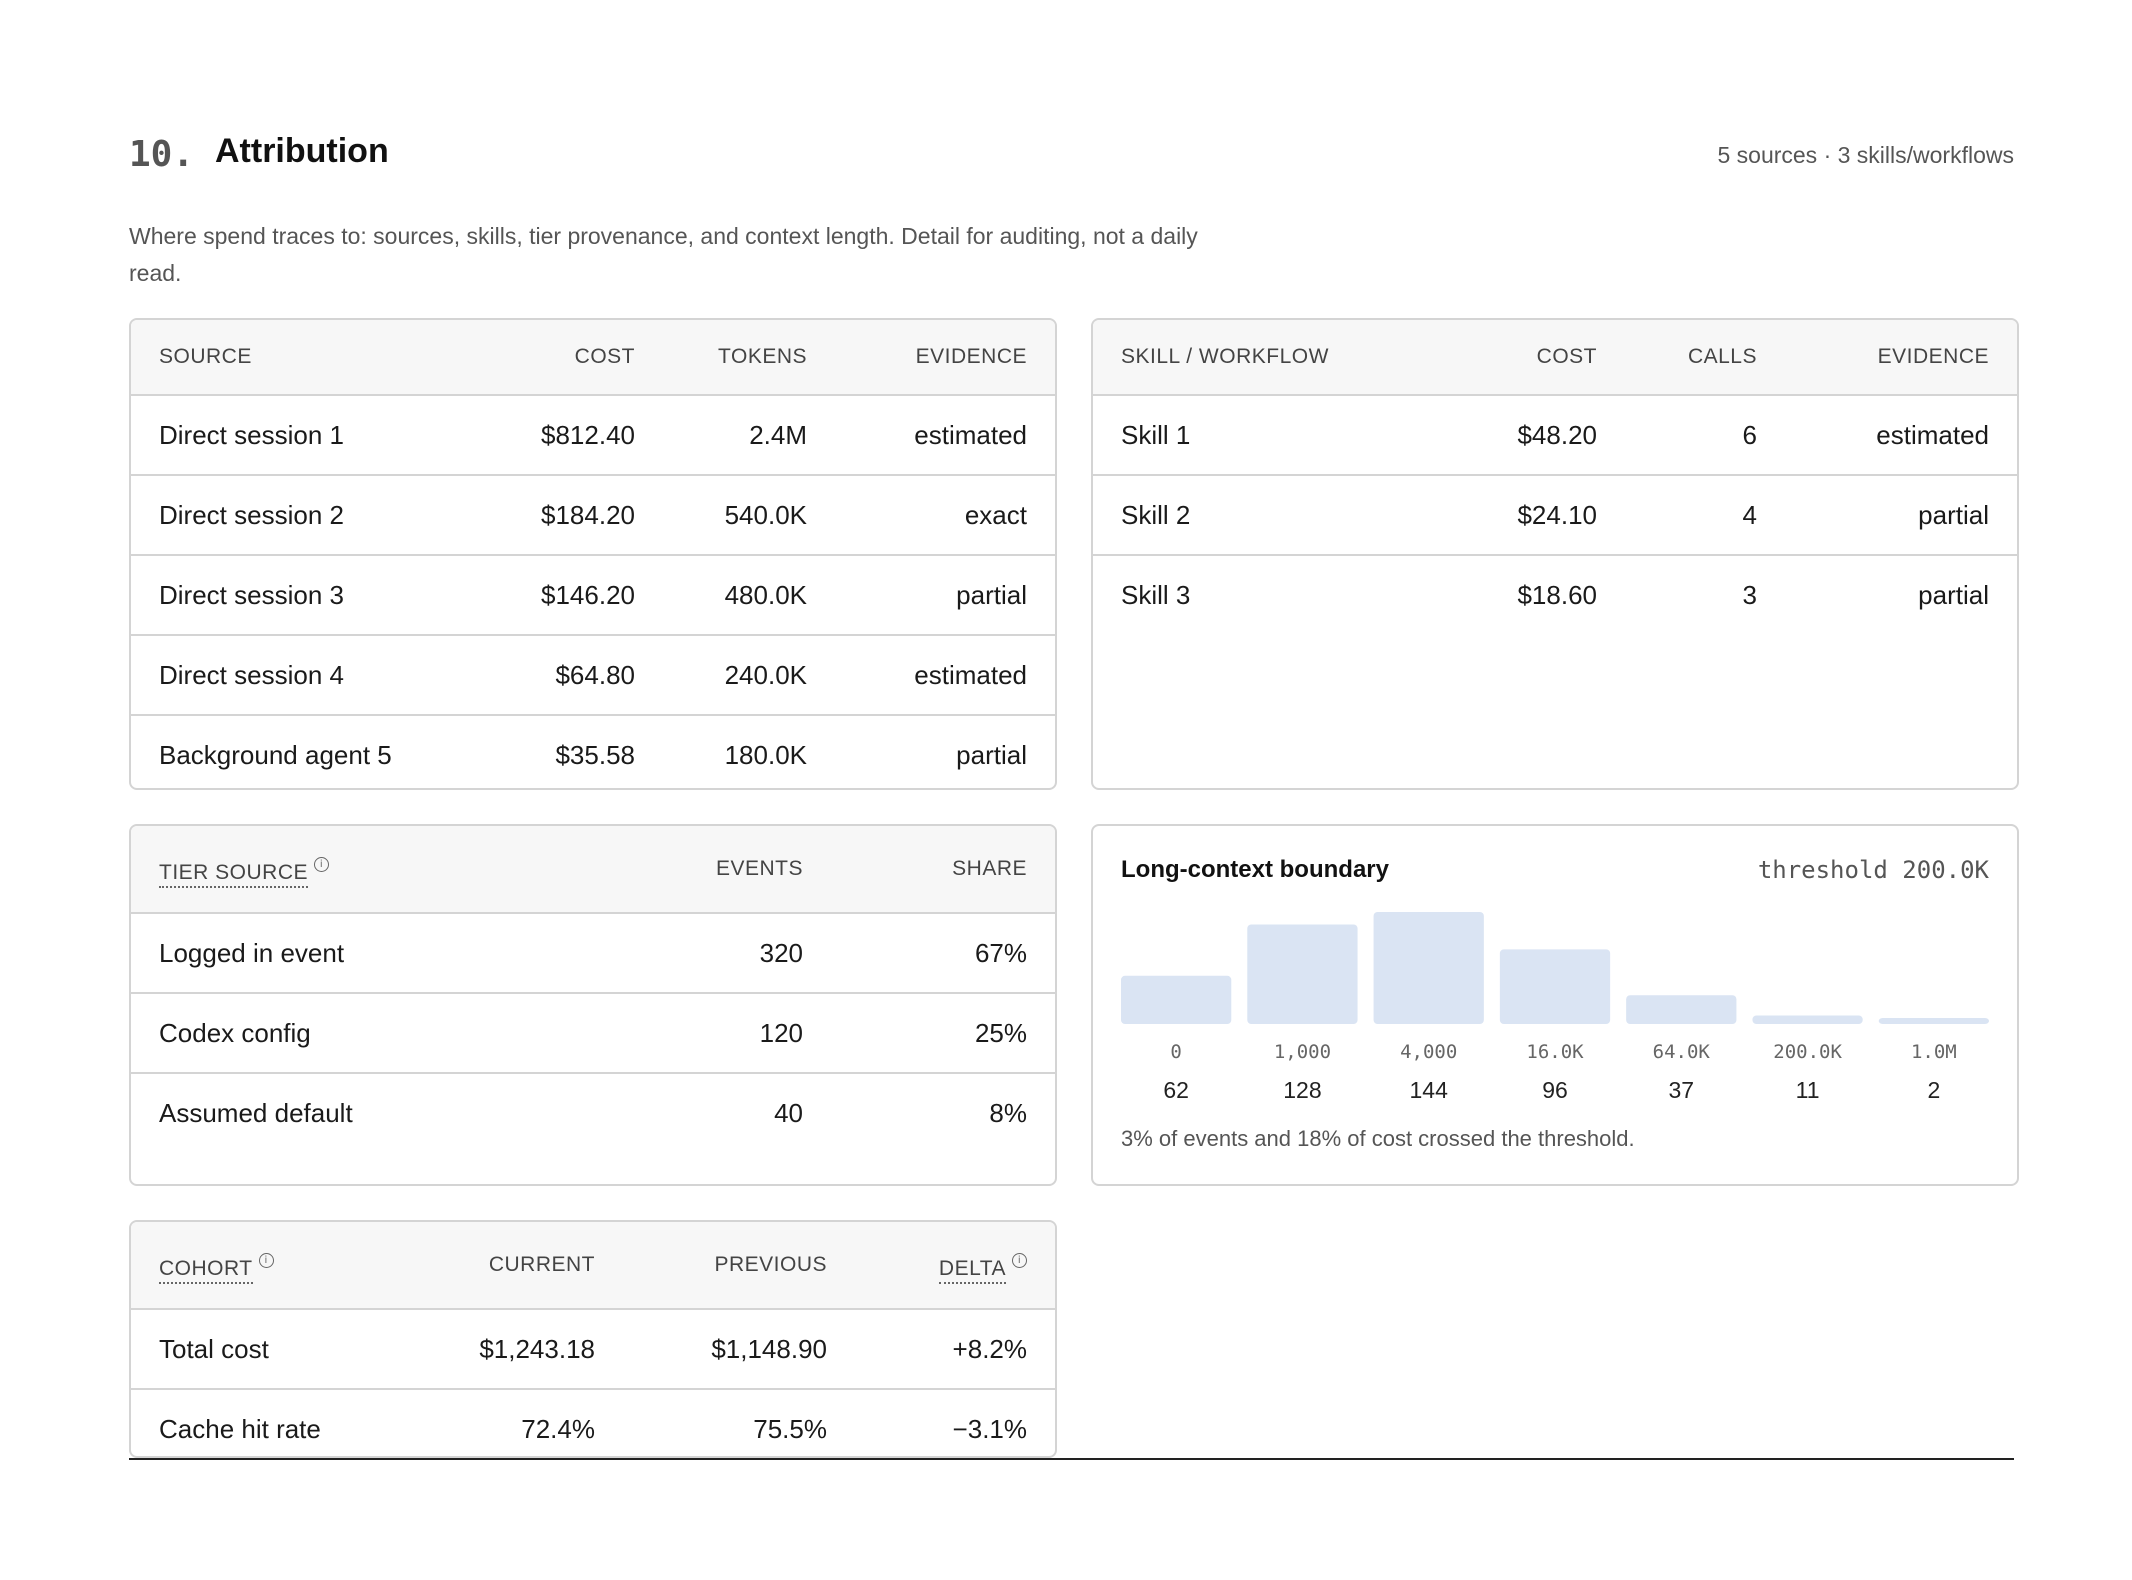 This screenshot has height=1580, width=2132. What do you see at coordinates (301, 675) in the screenshot?
I see `source-name: Direct session 4` at bounding box center [301, 675].